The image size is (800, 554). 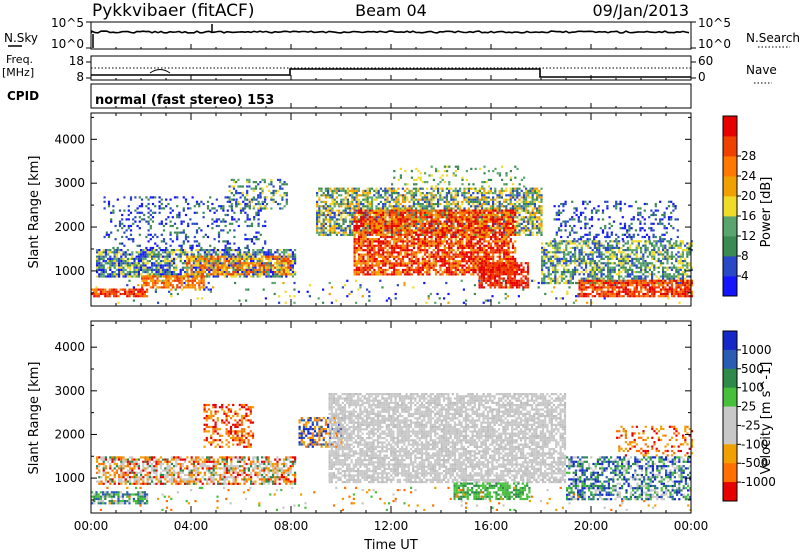 What do you see at coordinates (751, 425) in the screenshot?
I see `colorbar-tick-label: -25` at bounding box center [751, 425].